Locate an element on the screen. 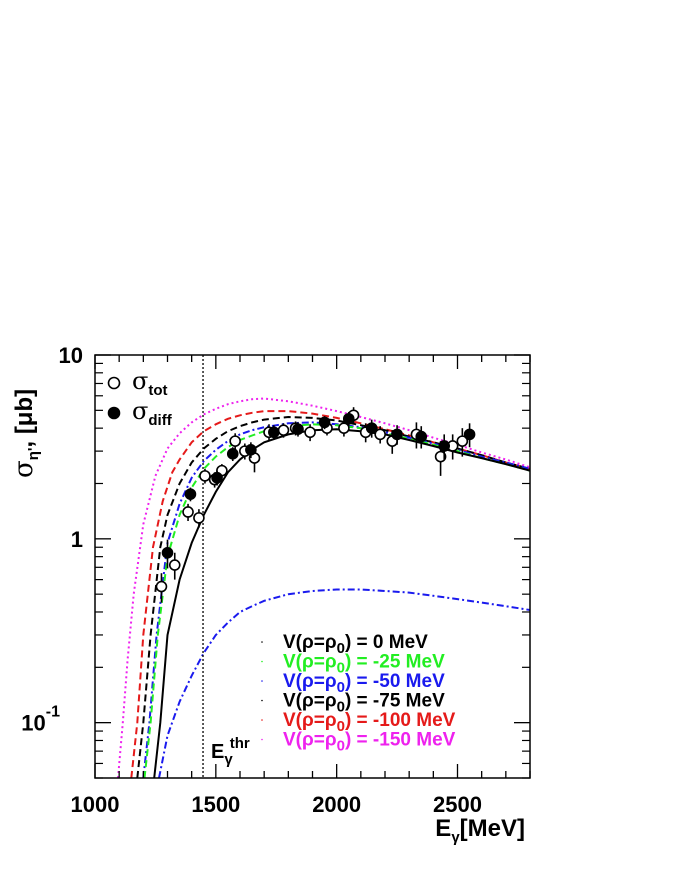 Image resolution: width=674 pixels, height=872 pixels. y-tick-label: 1 is located at coordinates (77, 539).